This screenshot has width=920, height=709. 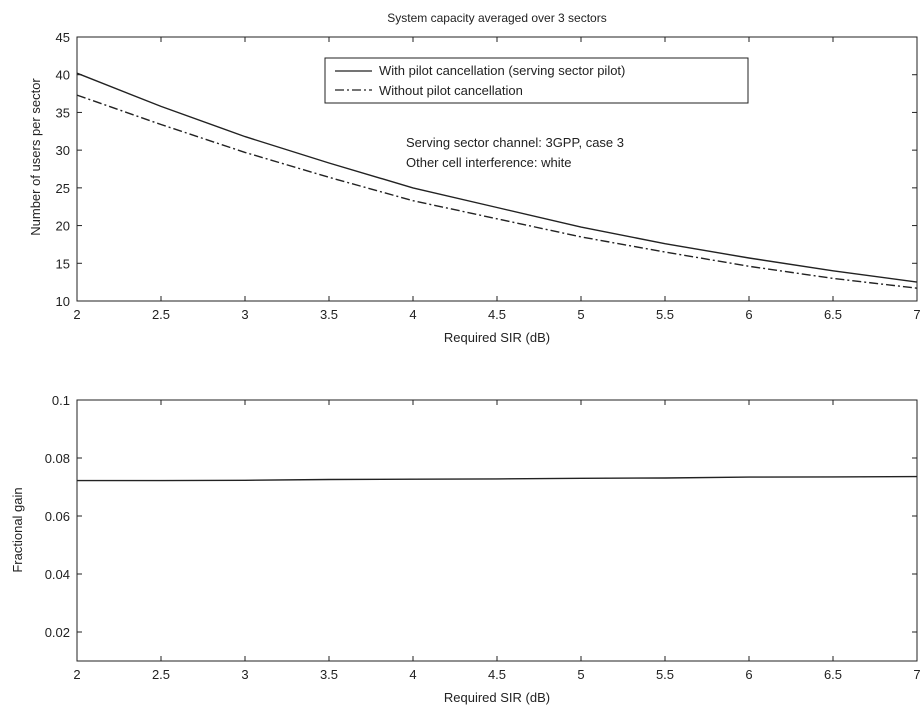 What do you see at coordinates (161, 314) in the screenshot?
I see `top-chart-x-tick-label: 2.5` at bounding box center [161, 314].